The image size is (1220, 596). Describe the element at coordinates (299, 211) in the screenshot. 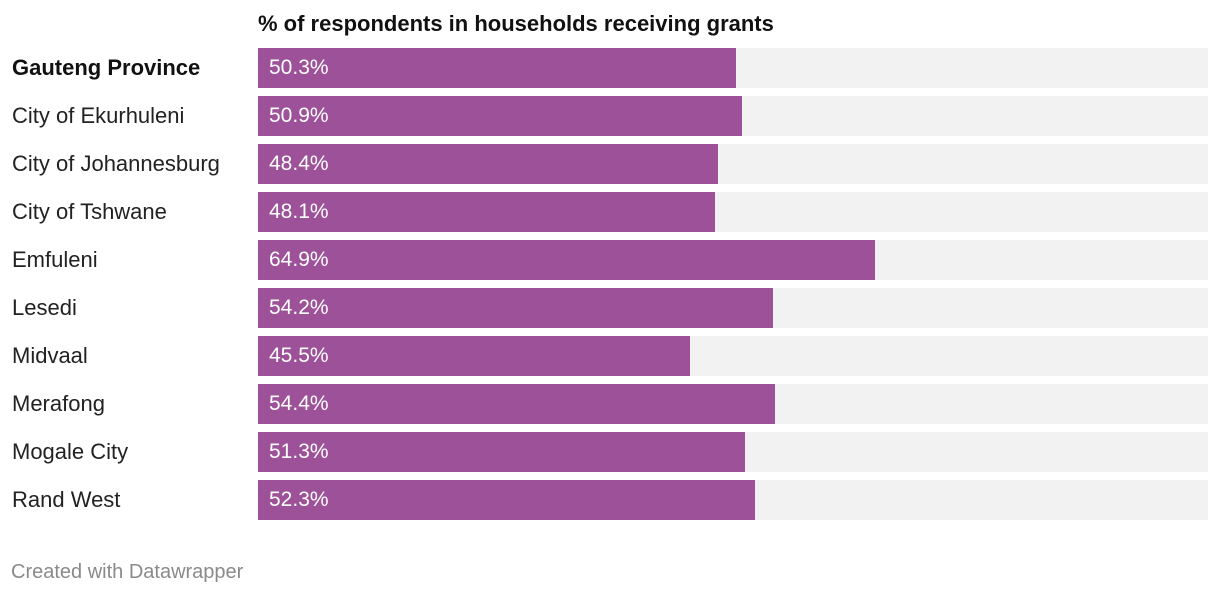

I see `bar-value-label: 48.1%` at that location.